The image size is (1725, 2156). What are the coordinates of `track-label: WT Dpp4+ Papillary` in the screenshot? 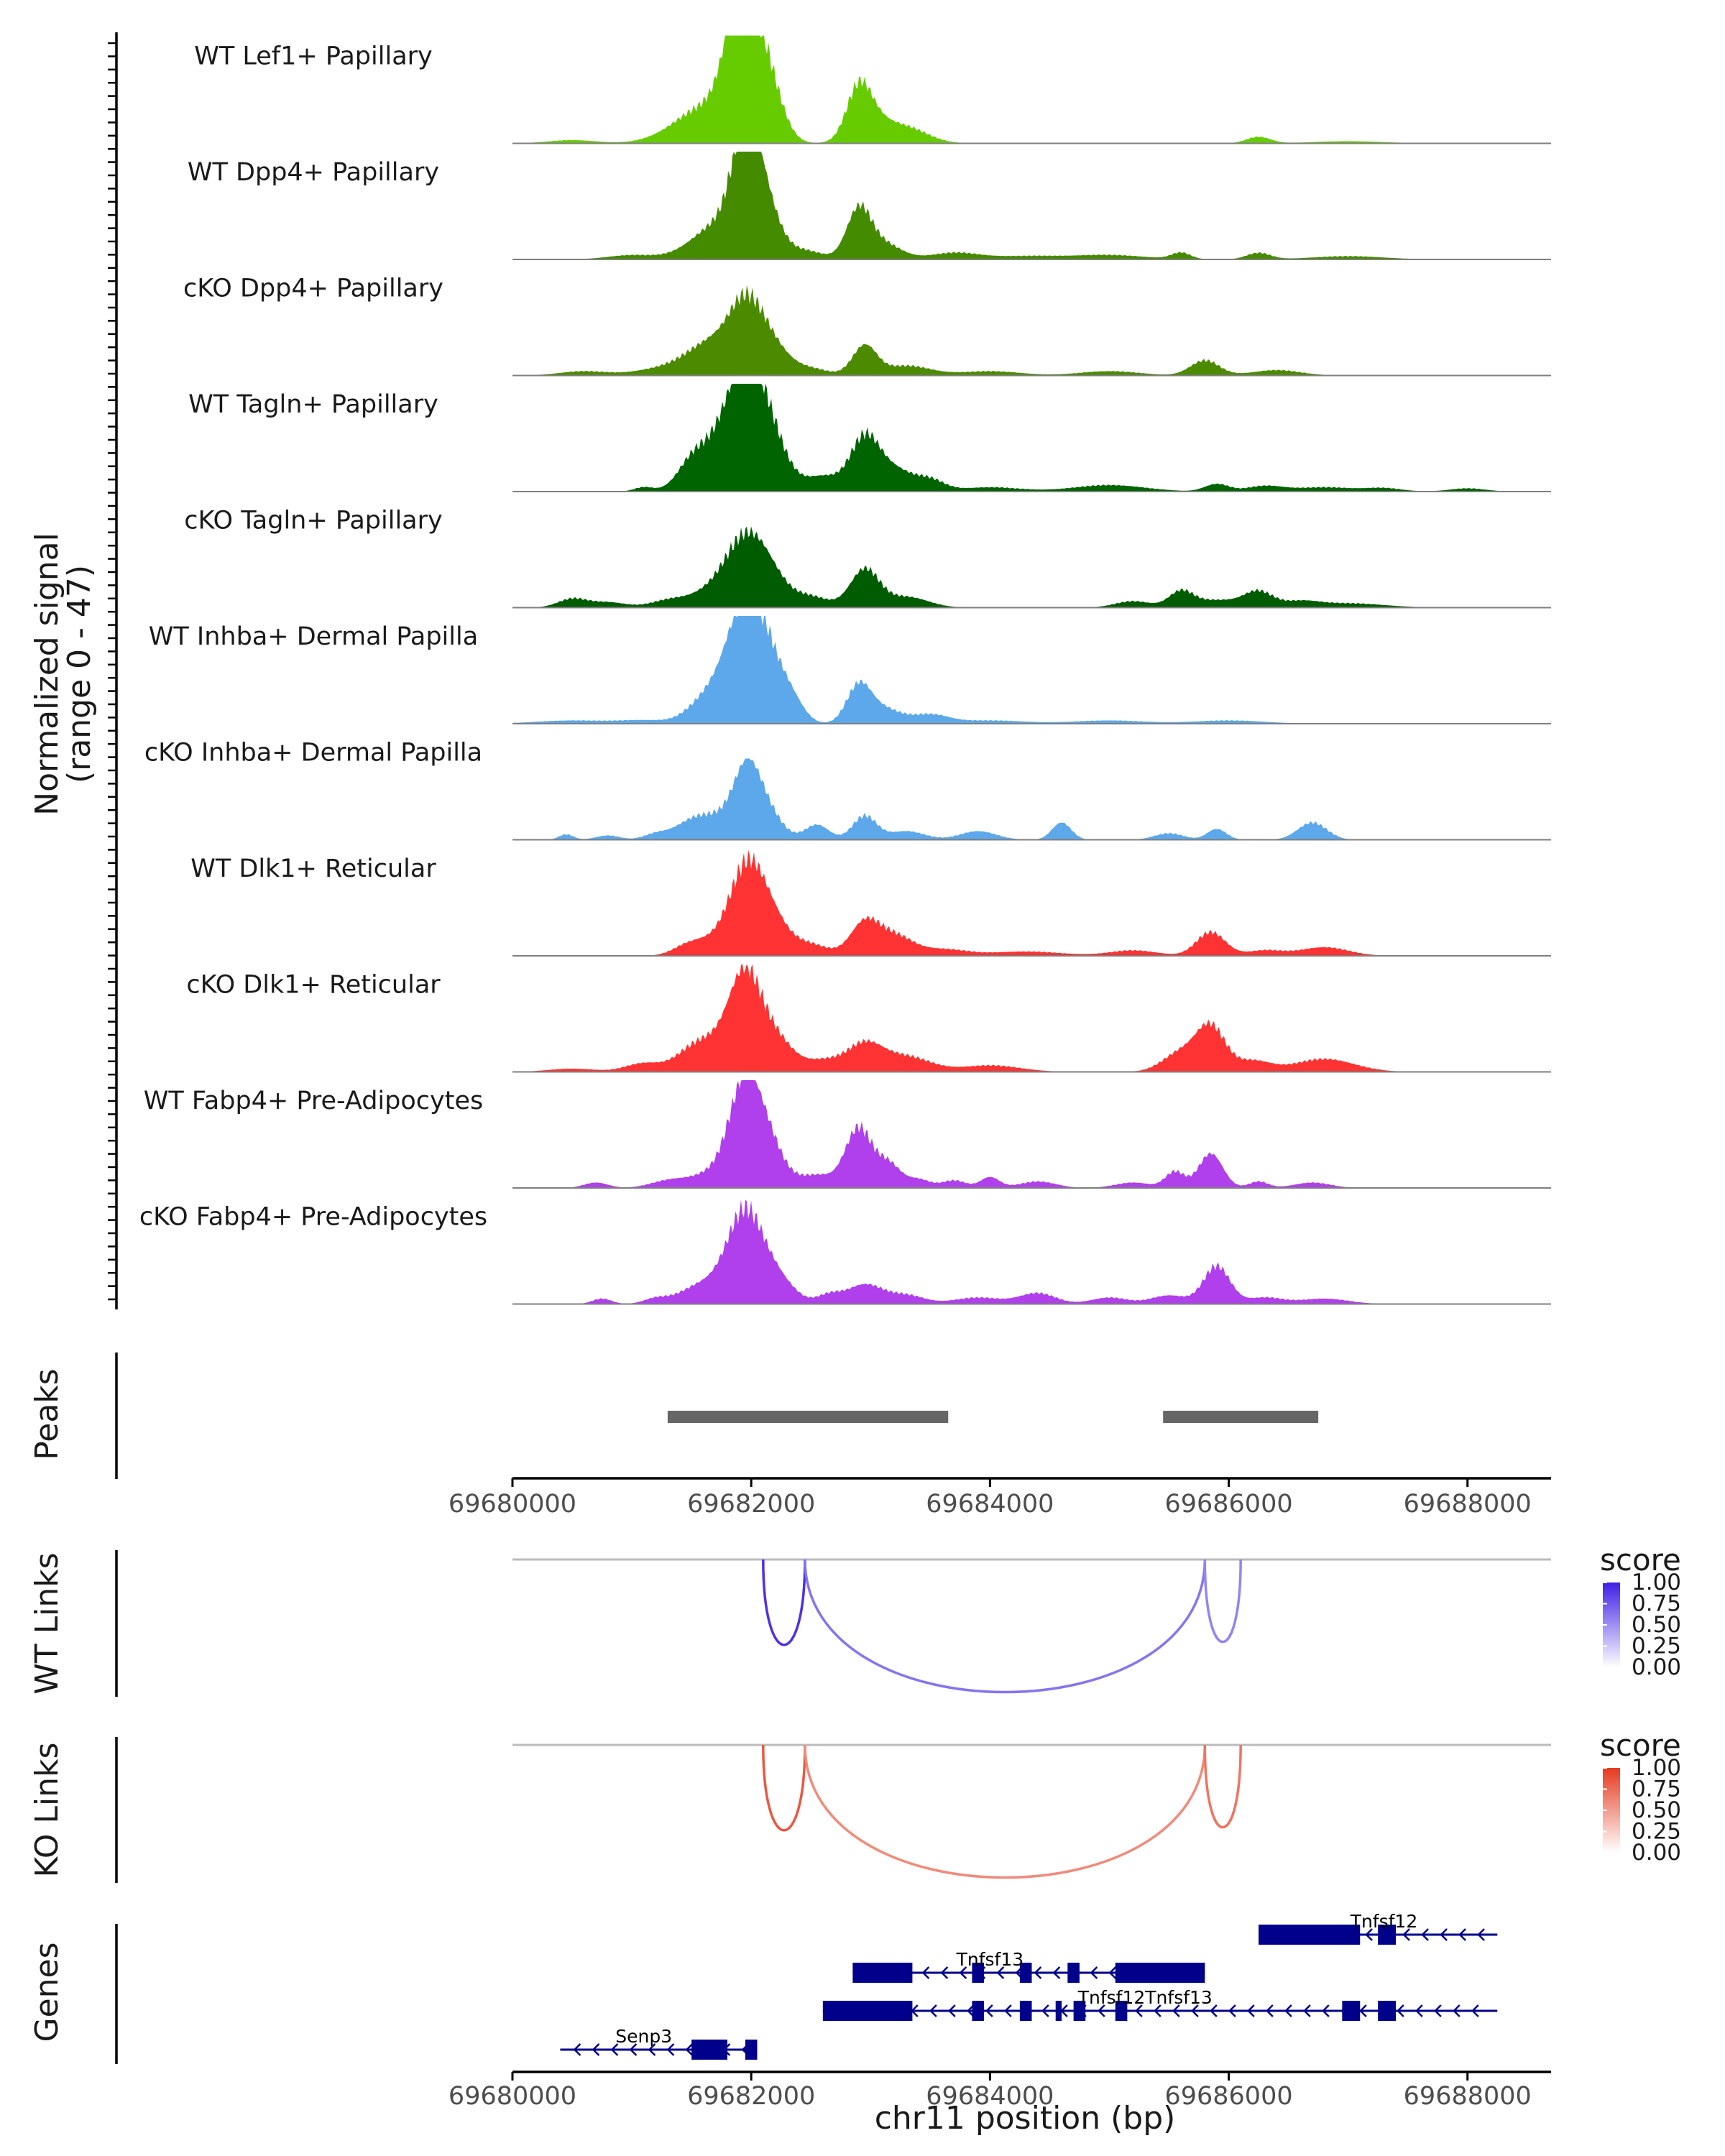 It's located at (313, 172).